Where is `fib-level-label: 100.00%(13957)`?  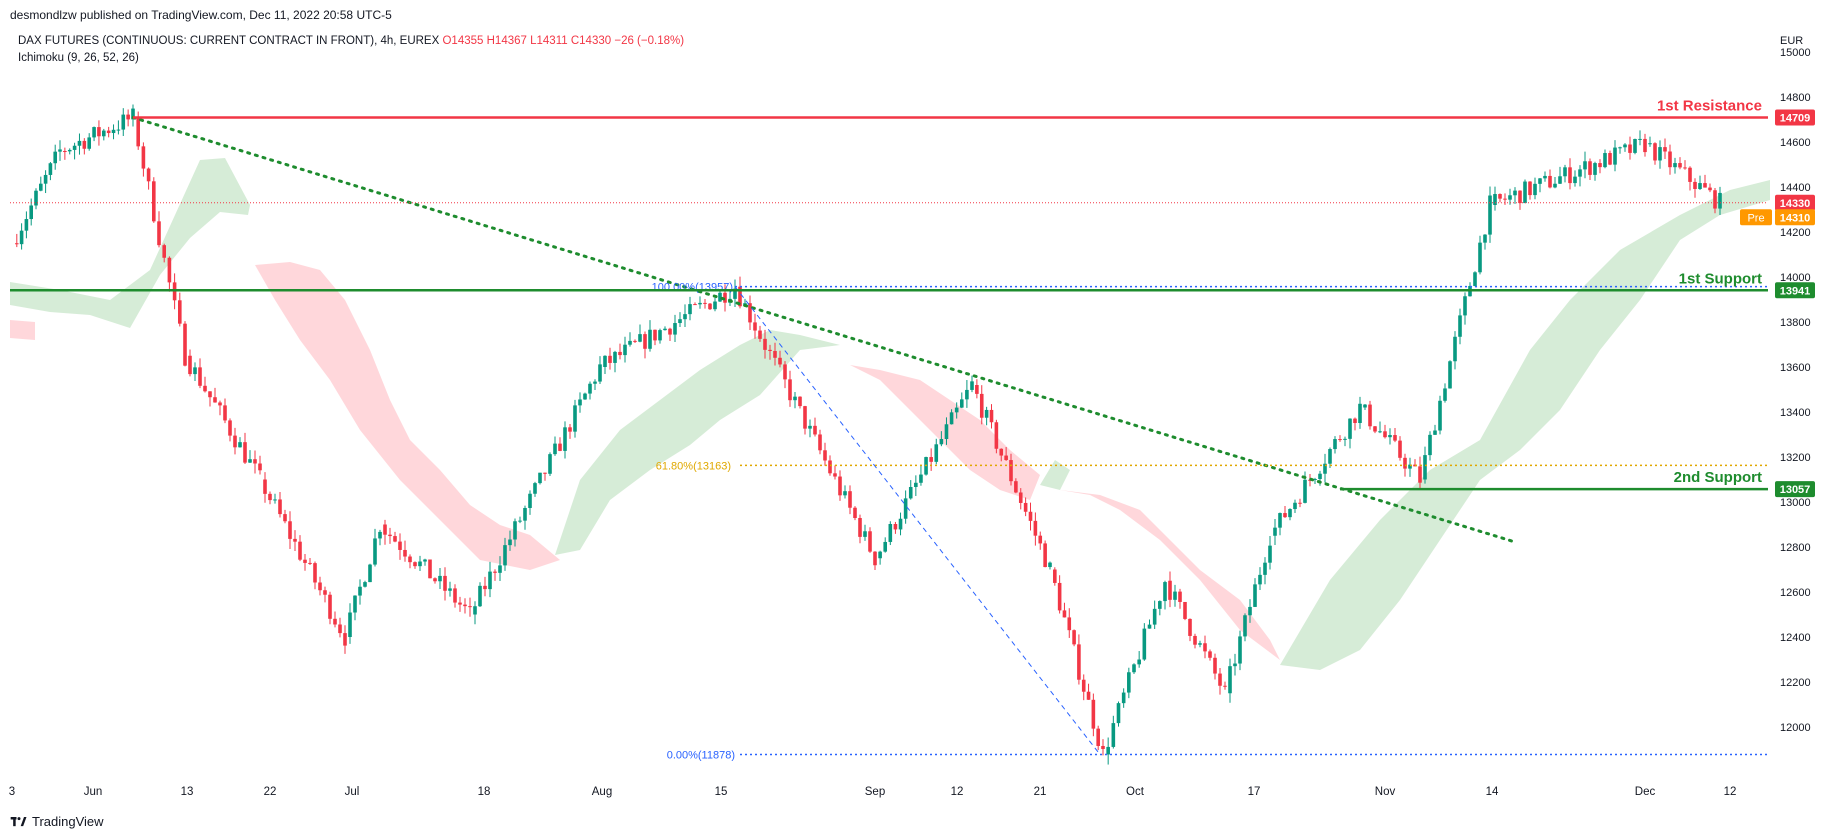
fib-level-label: 100.00%(13957) is located at coordinates (692, 288).